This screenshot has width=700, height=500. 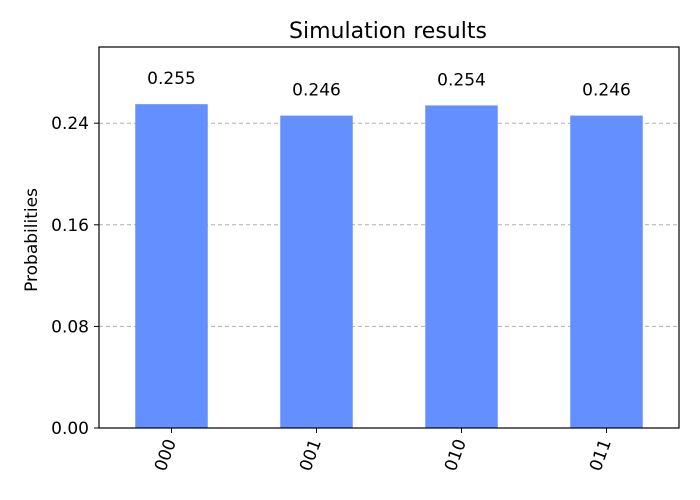 I want to click on data-label-011: 0.246, so click(x=606, y=91).